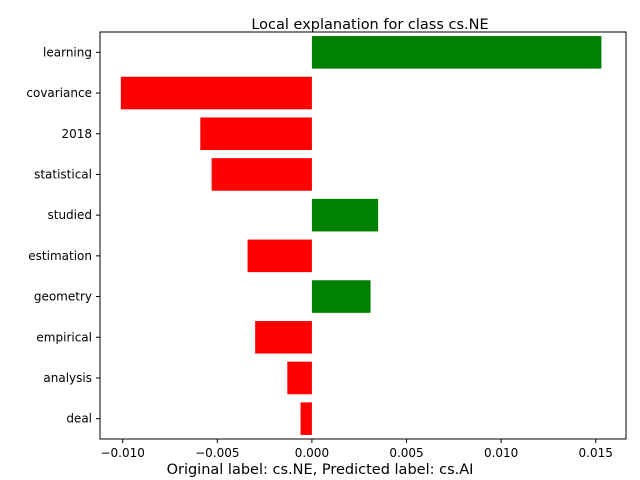  Describe the element at coordinates (216, 93) in the screenshot. I see `bar-covariance` at that location.